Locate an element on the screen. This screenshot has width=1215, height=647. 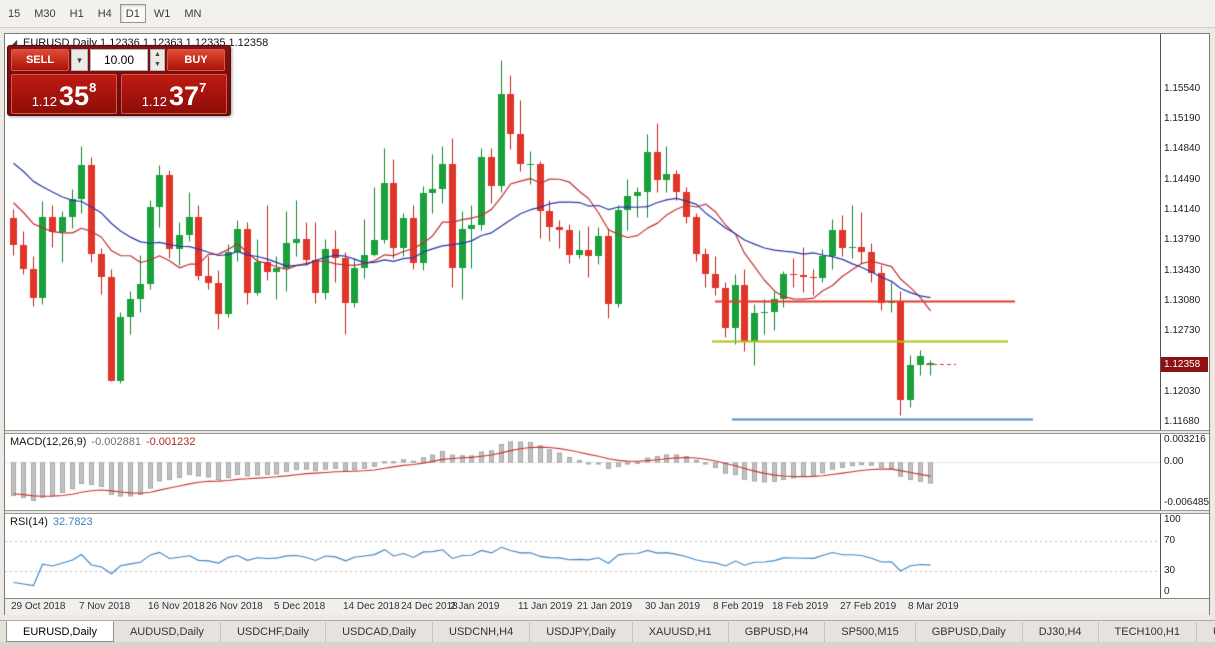
date-axis-label: 26 Nov 2018 is located at coordinates (234, 606).